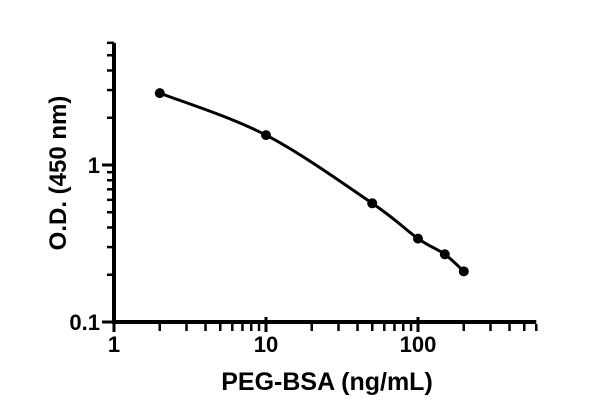  I want to click on y-axis-tick-label: 0.1, so click(84, 322).